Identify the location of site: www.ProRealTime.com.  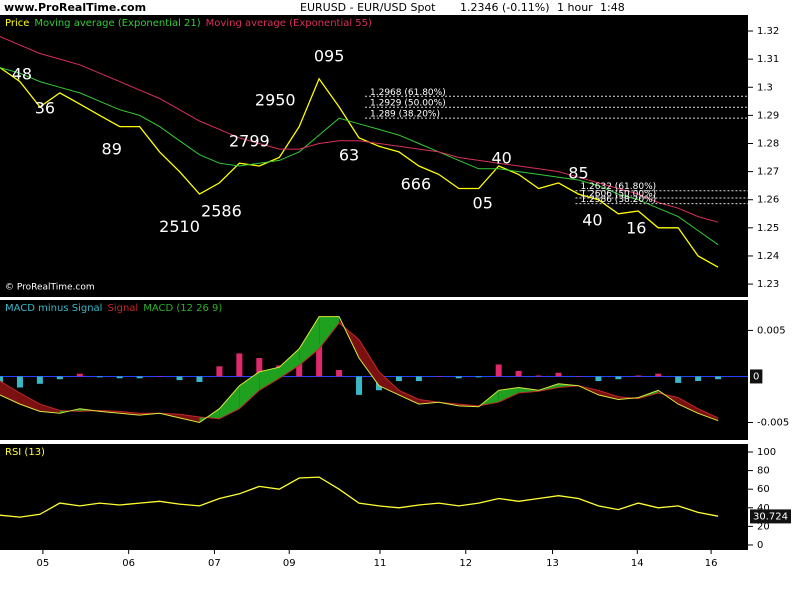
(75, 7).